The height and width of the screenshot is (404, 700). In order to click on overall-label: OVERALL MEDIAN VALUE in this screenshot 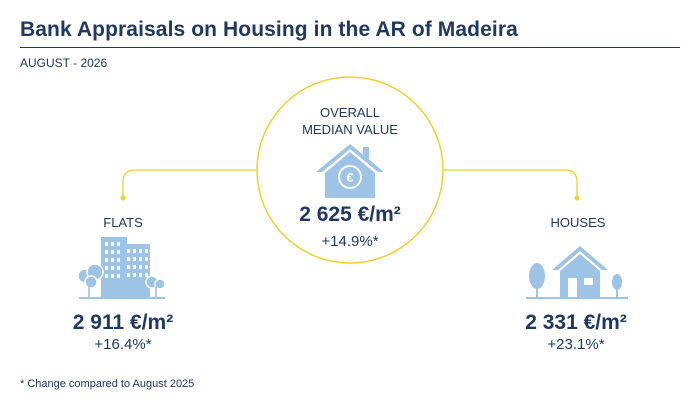, I will do `click(350, 121)`.